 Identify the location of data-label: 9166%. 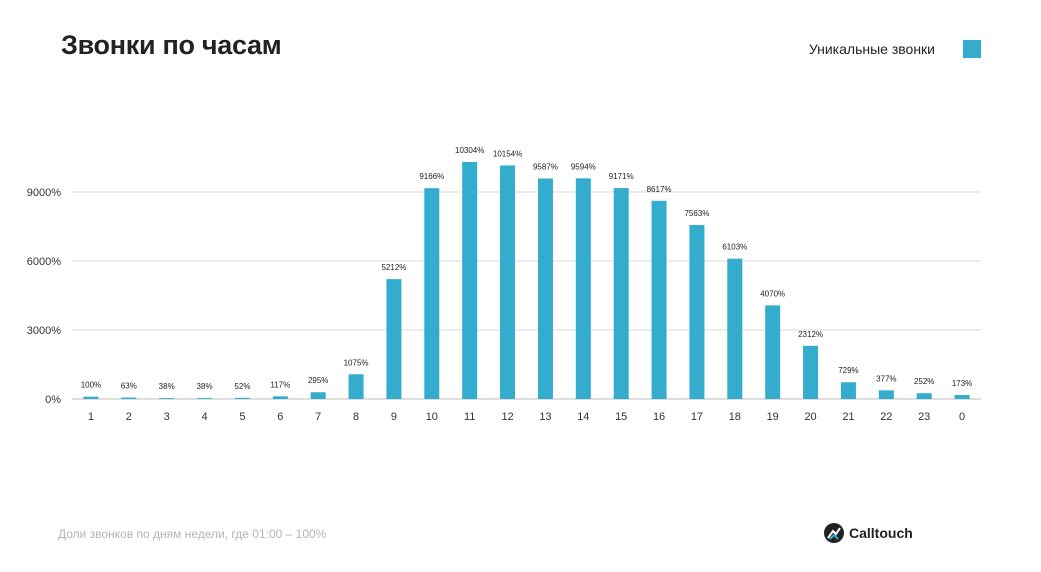
(431, 176).